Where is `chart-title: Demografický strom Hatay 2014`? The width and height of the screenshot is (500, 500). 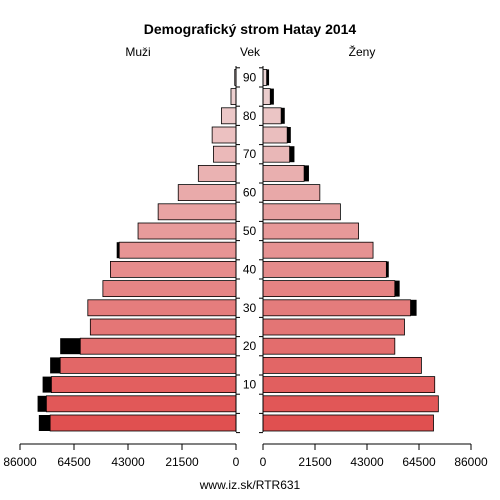
chart-title: Demografický strom Hatay 2014 is located at coordinates (250, 29).